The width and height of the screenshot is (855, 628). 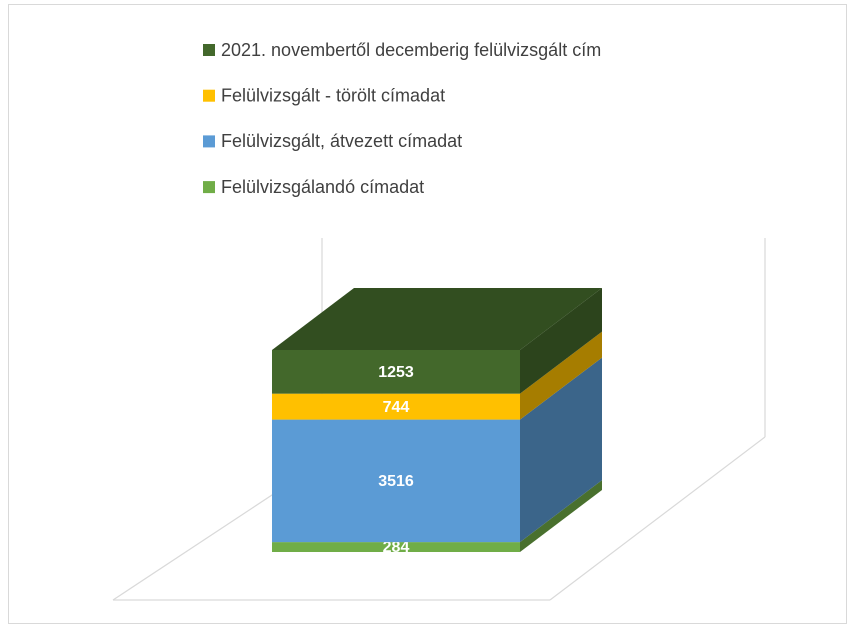 I want to click on data-label: 3516, so click(x=396, y=481).